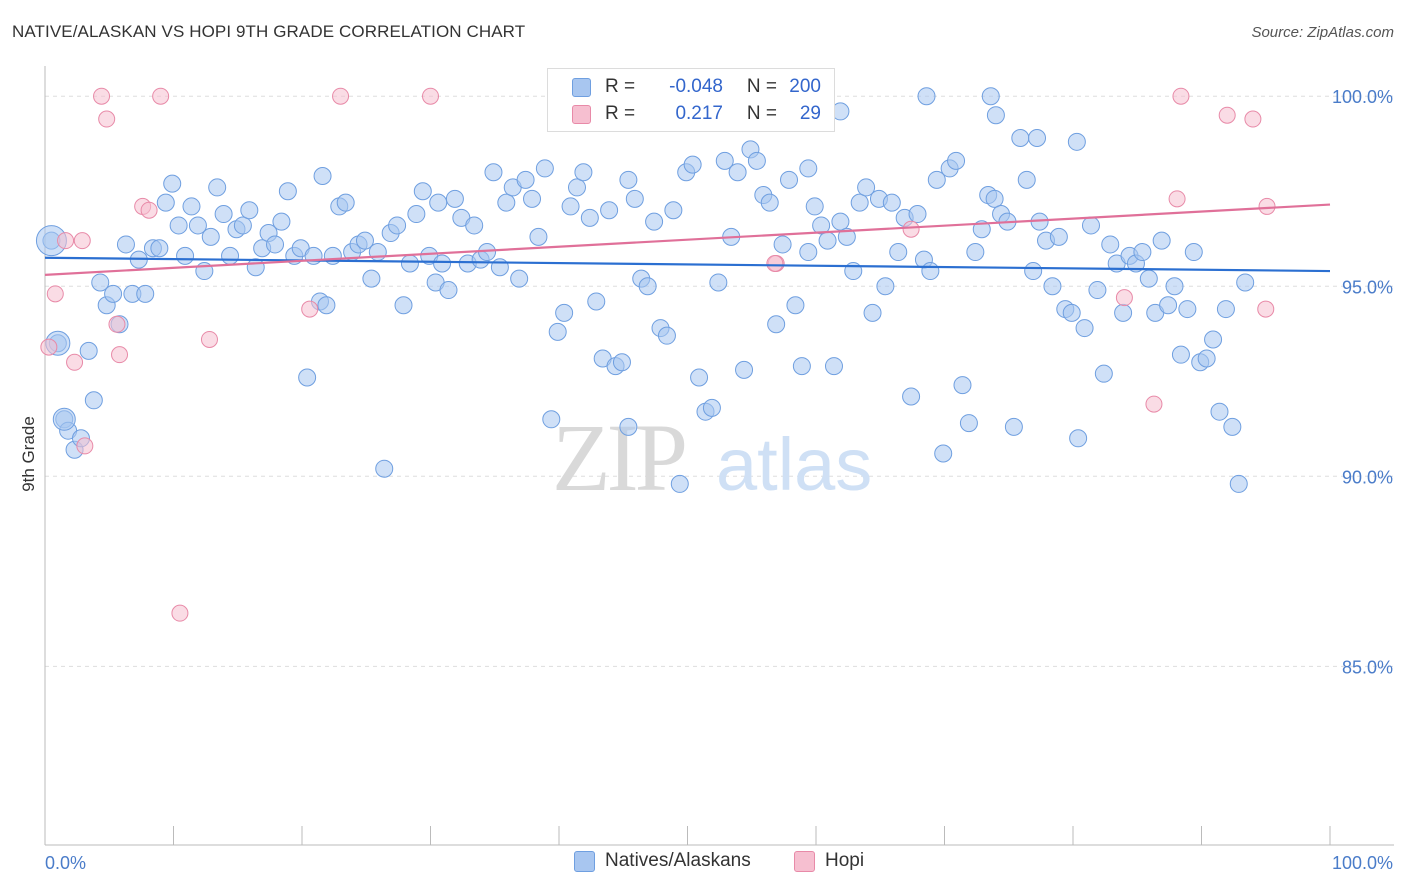 This screenshot has width=1406, height=892. I want to click on x-tick-label-max: 100.0%, so click(1362, 863).